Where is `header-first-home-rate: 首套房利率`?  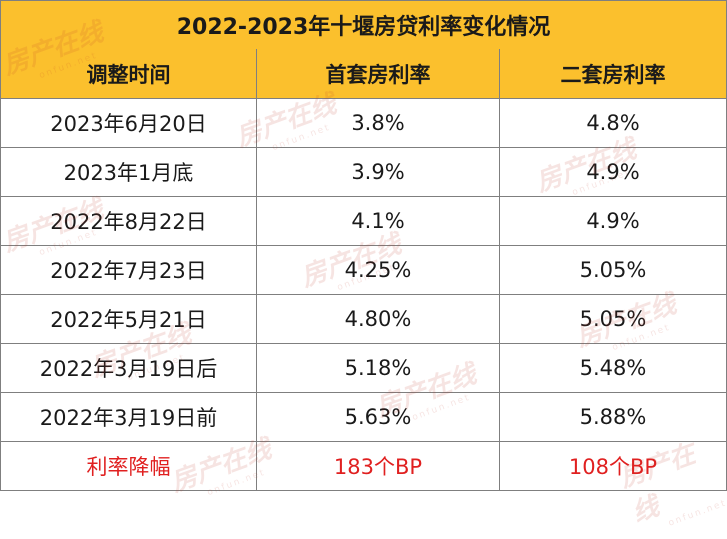
header-first-home-rate: 首套房利率 is located at coordinates (378, 73).